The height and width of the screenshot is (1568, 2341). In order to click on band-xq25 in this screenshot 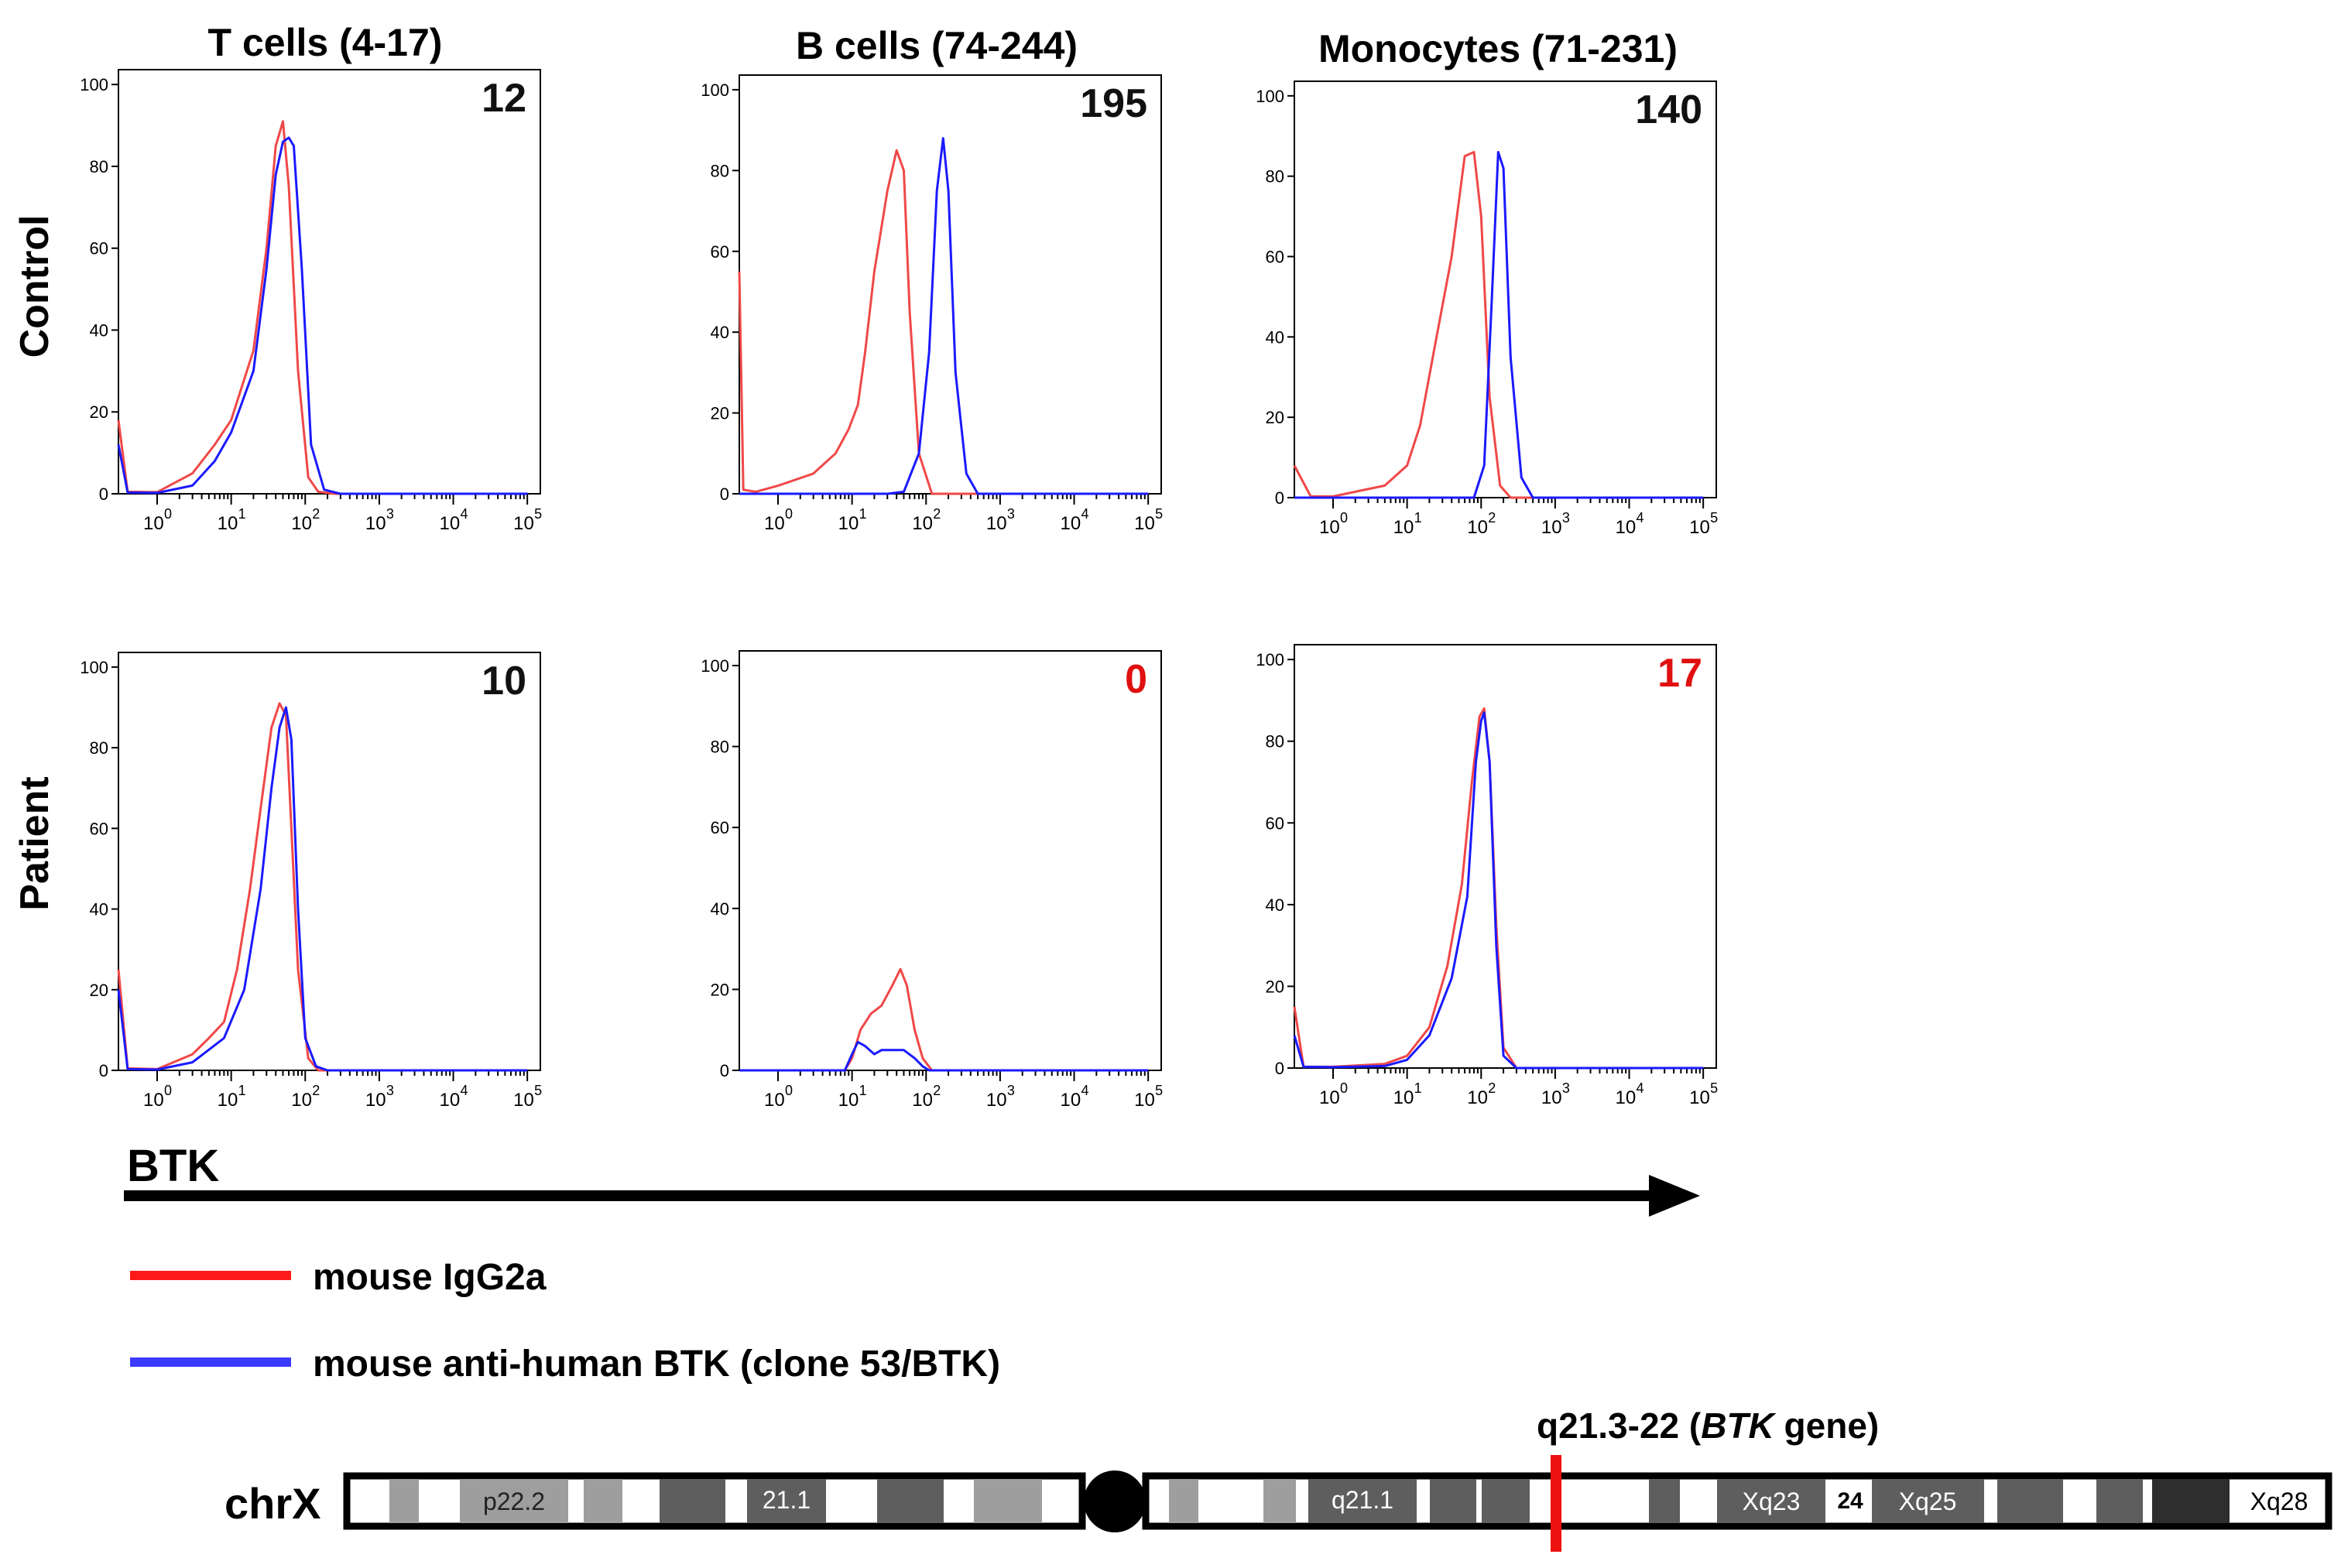, I will do `click(1928, 1501)`.